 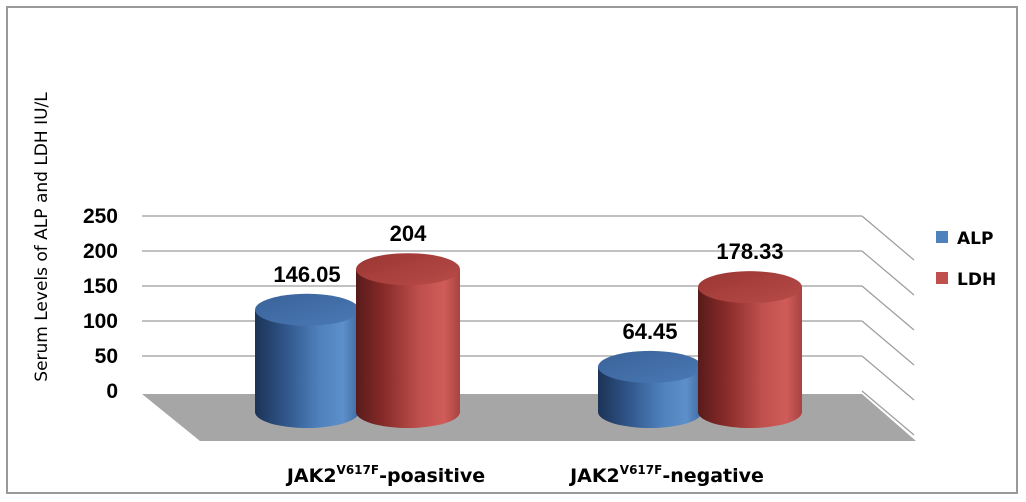 I want to click on category-label: JAK2V617F-poasitive, so click(x=385, y=475).